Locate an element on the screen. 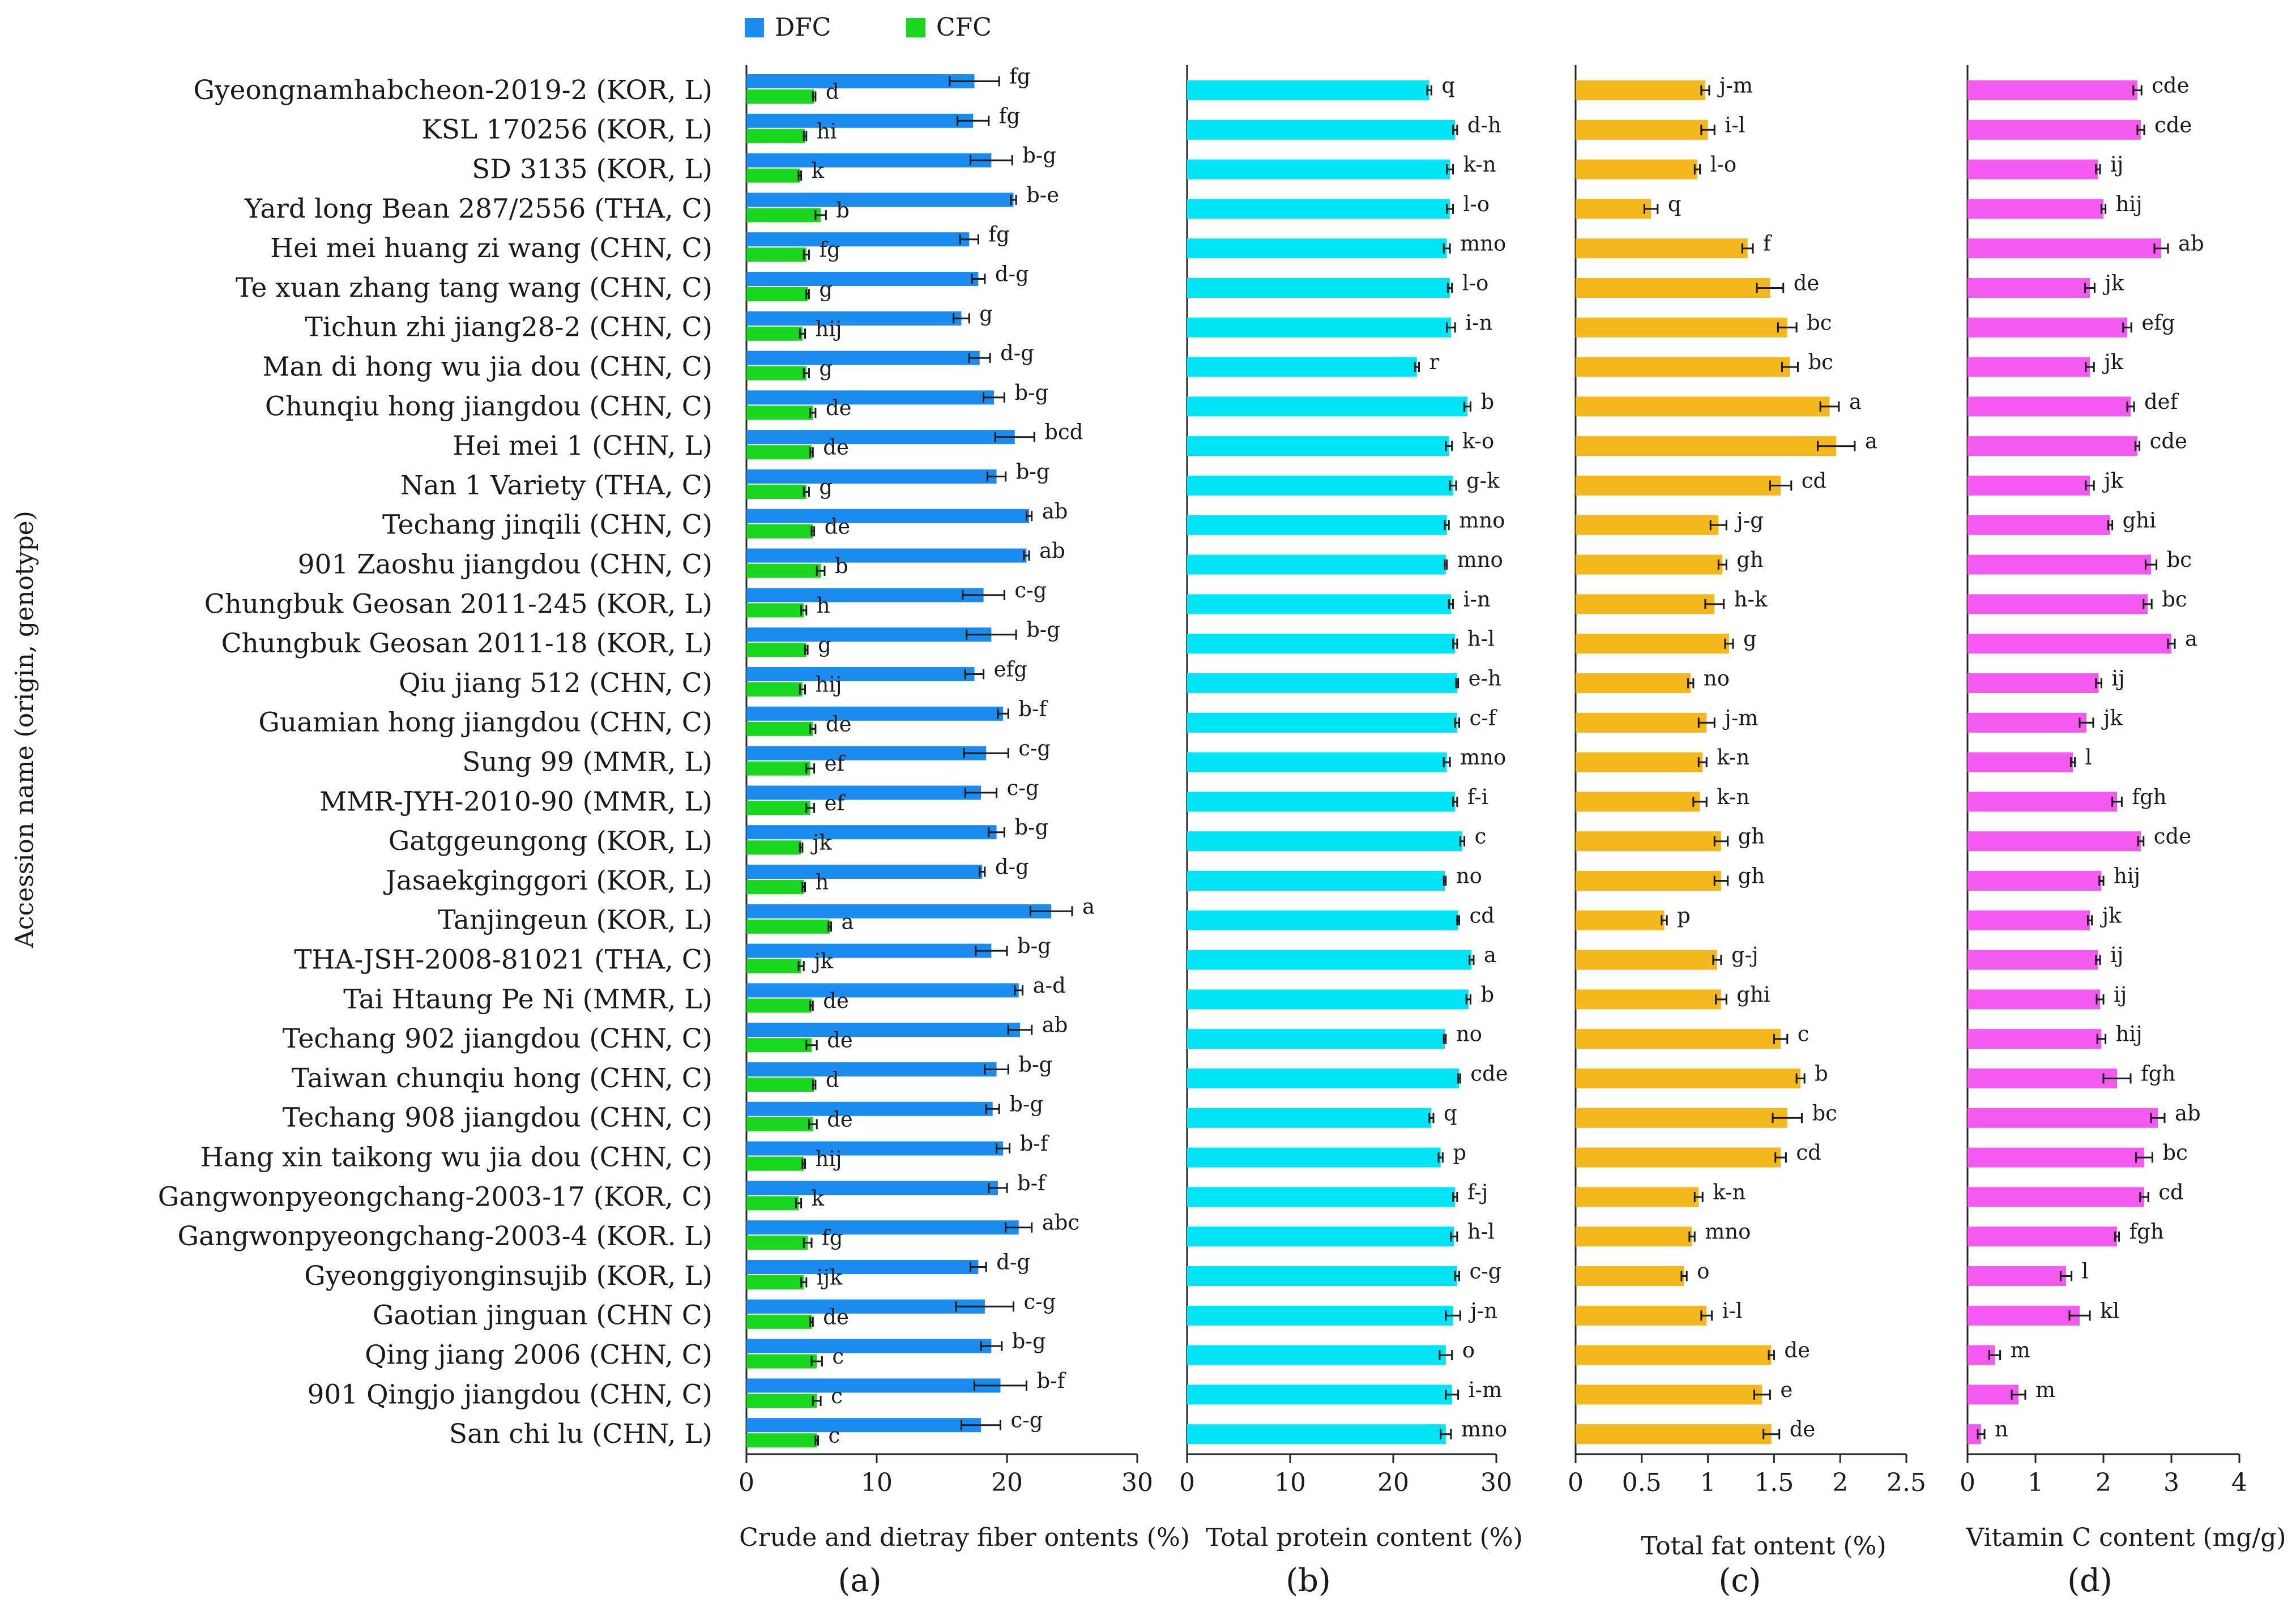 The width and height of the screenshot is (2296, 1611). y-axis-title: Accession name (origin, genotype) is located at coordinates (24, 729).